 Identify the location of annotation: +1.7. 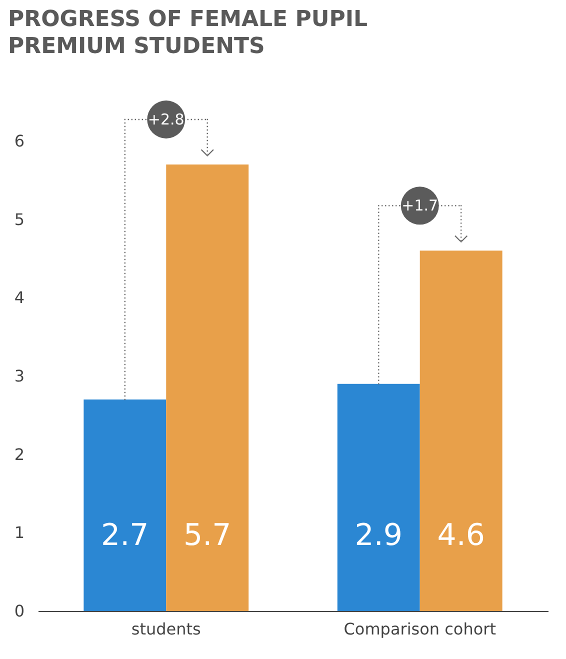
(420, 205).